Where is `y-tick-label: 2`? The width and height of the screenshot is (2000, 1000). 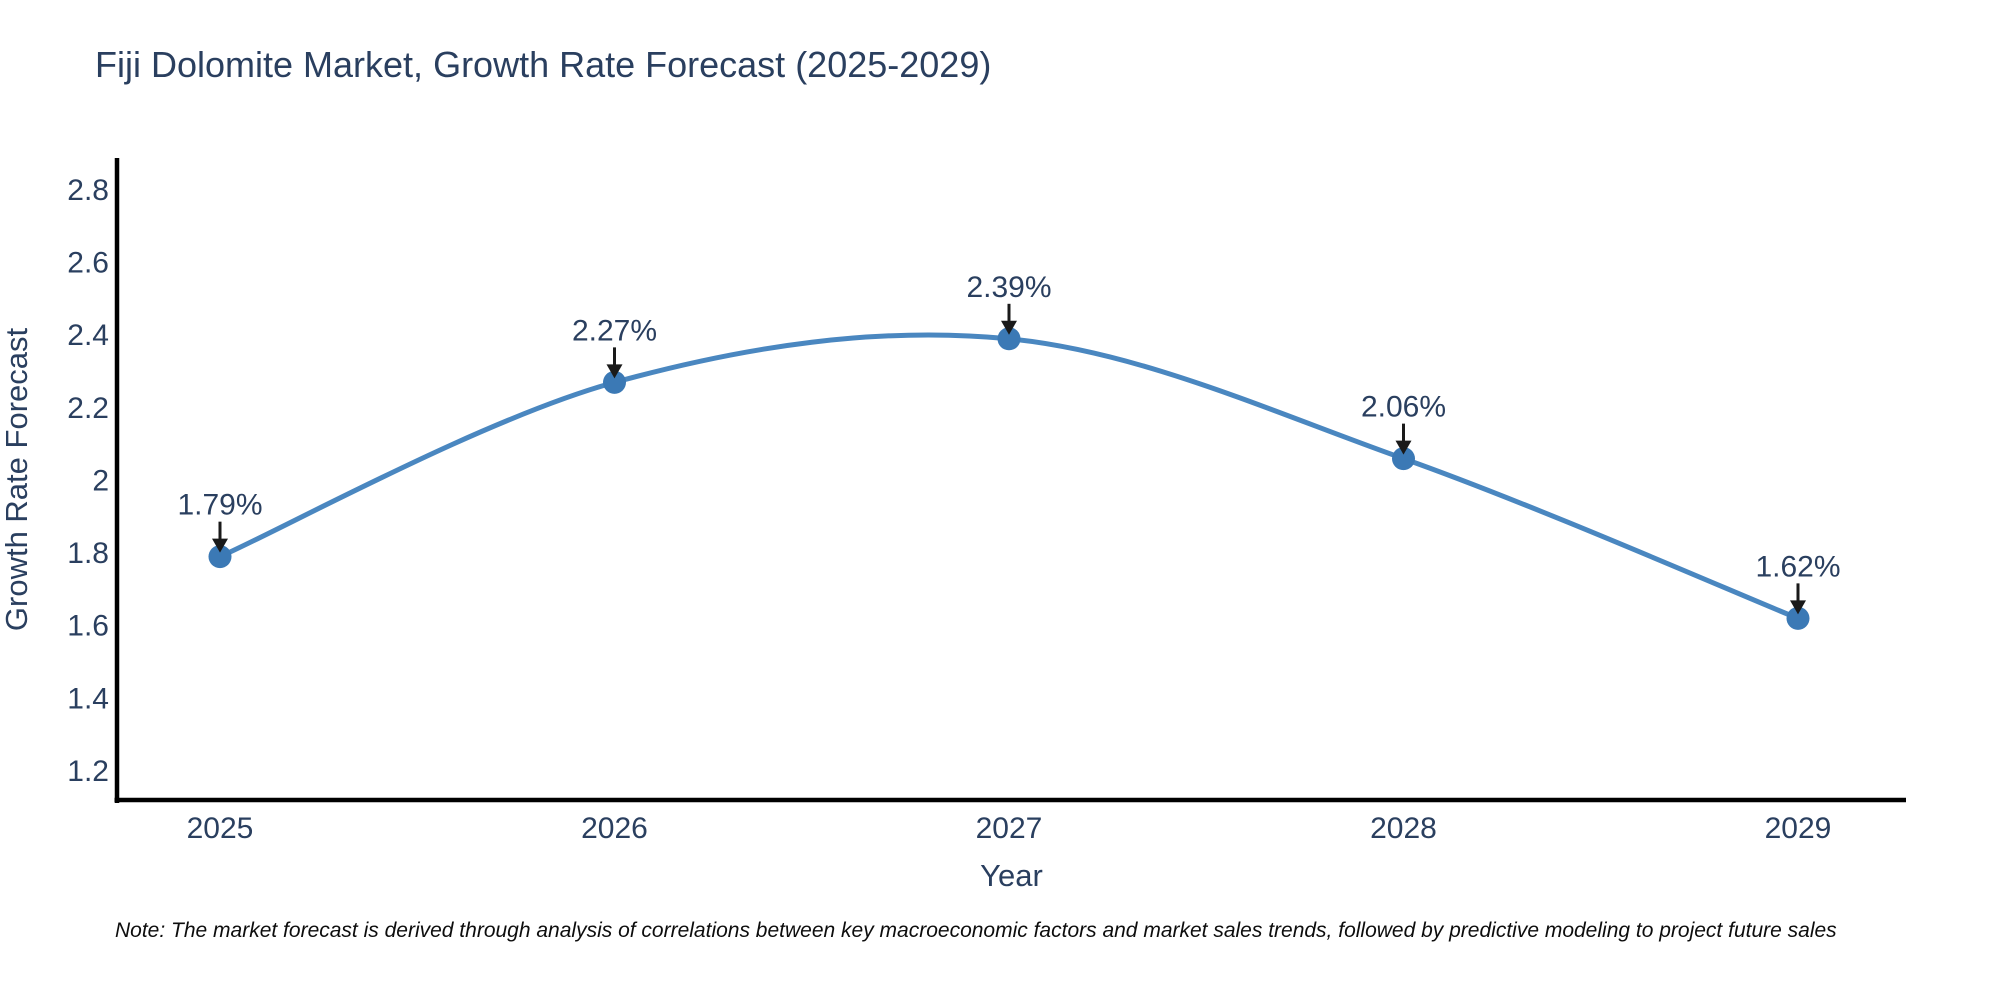 y-tick-label: 2 is located at coordinates (100, 480).